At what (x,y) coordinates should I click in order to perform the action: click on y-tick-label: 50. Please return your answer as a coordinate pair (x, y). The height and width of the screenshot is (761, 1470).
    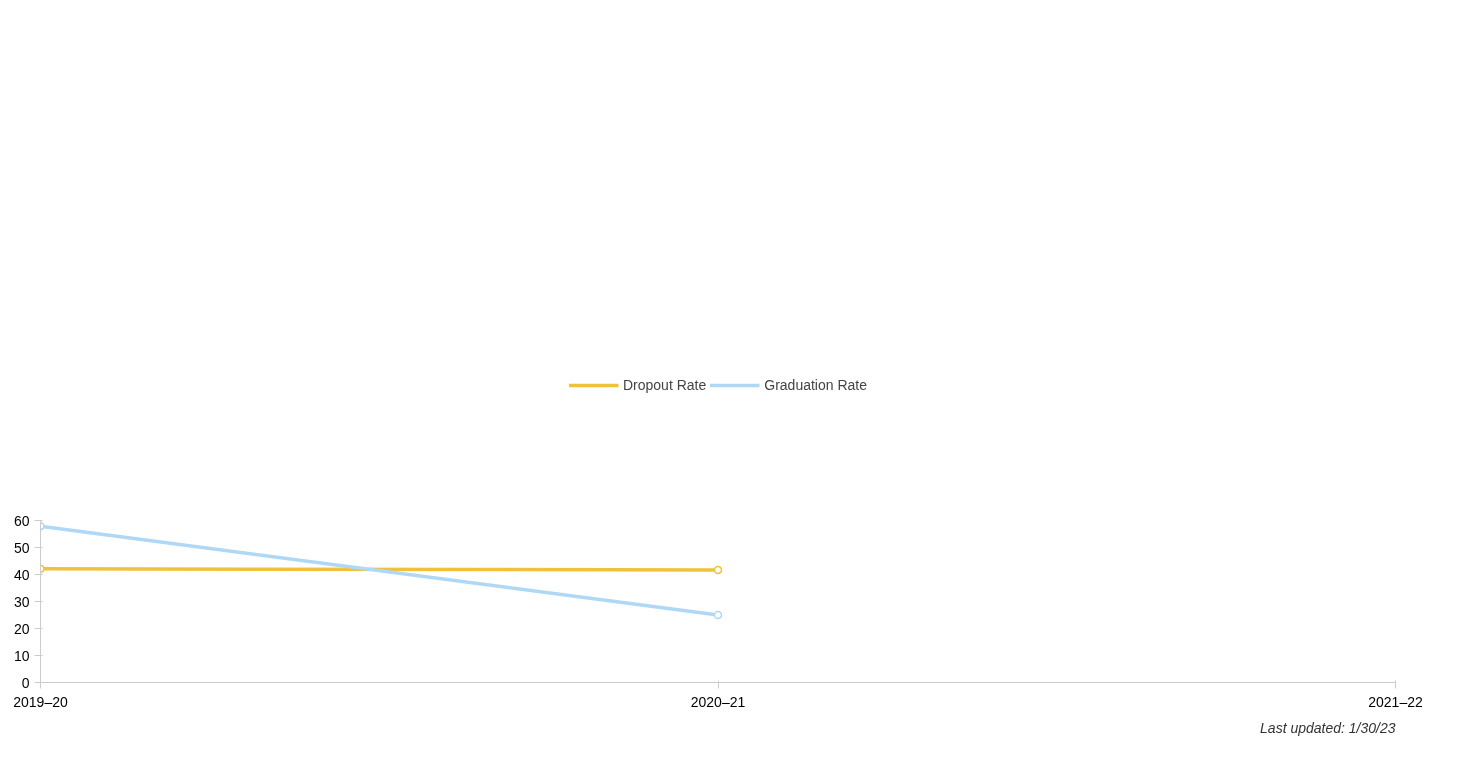
    Looking at the image, I should click on (21, 547).